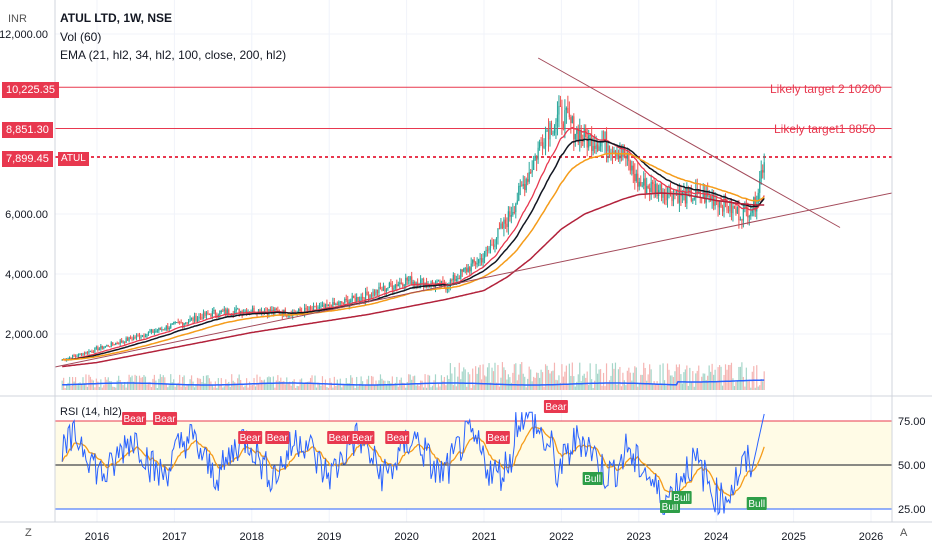 This screenshot has width=932, height=550. What do you see at coordinates (28, 533) in the screenshot?
I see `timezone-button: Z` at bounding box center [28, 533].